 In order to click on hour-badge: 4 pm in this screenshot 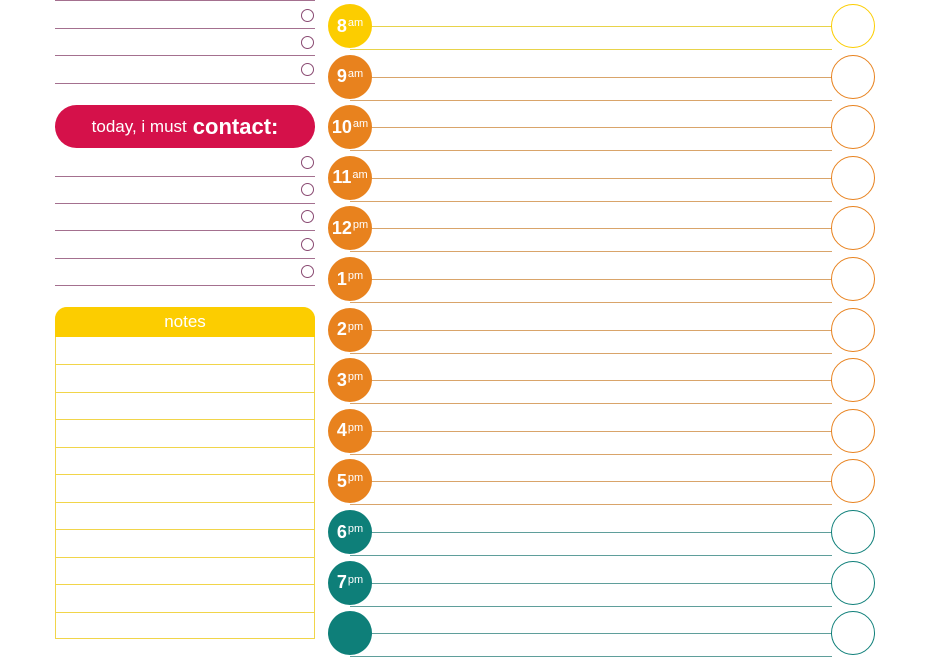, I will do `click(350, 430)`.